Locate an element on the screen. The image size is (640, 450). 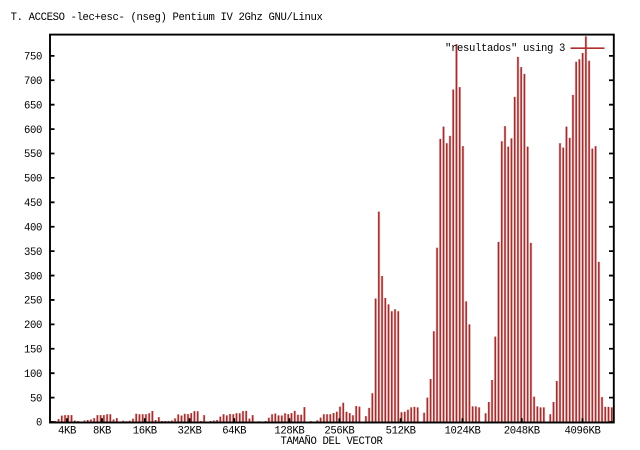
svg-text: 750 is located at coordinates (33, 58).